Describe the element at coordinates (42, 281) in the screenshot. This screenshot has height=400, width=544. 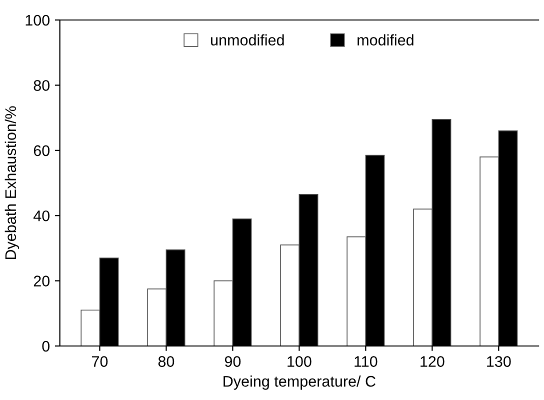
I see `y-tick-label: 20` at that location.